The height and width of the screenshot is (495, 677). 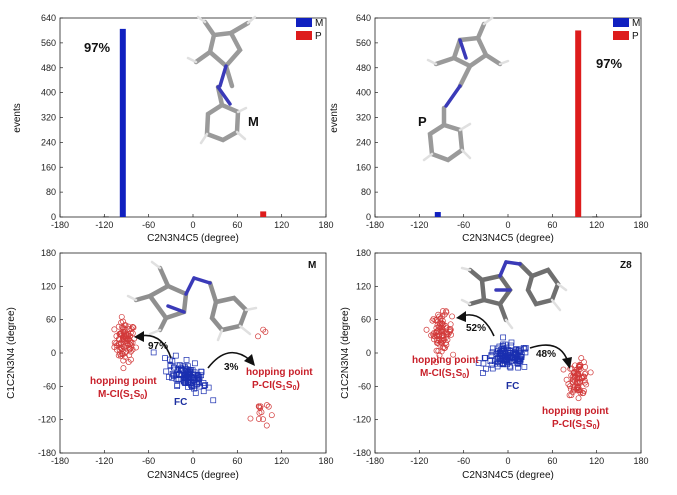 I want to click on hop-left-mid: S, so click(x=459, y=373).